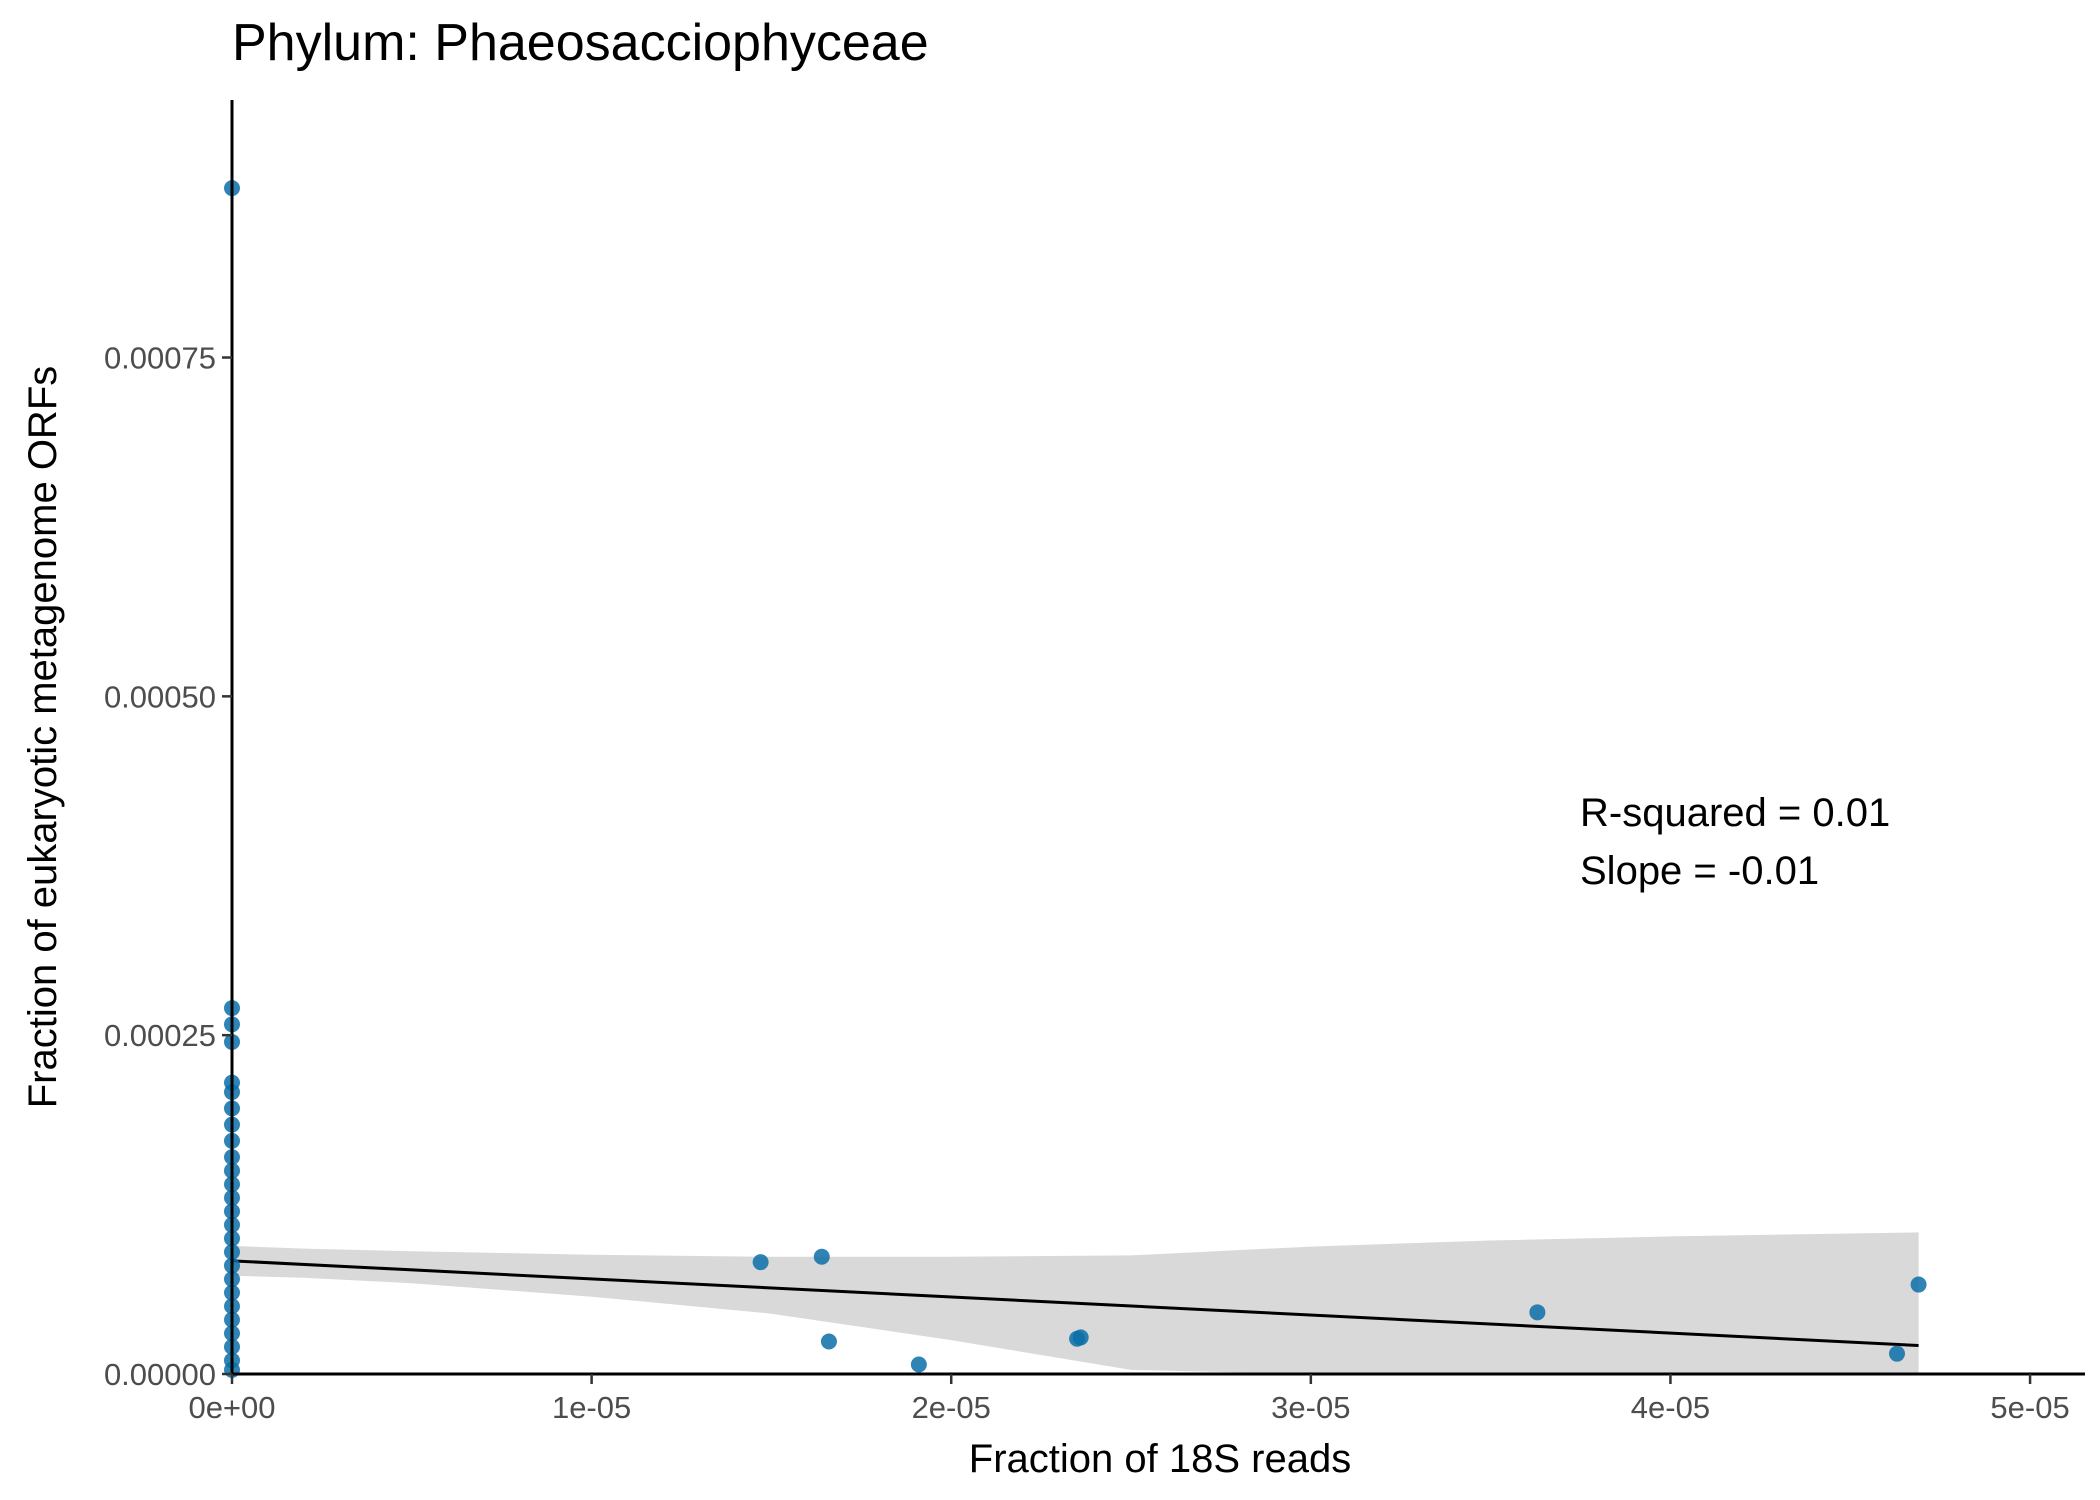 The width and height of the screenshot is (2100, 1500). What do you see at coordinates (951, 1407) in the screenshot?
I see `x-tick-label: 2e-05` at bounding box center [951, 1407].